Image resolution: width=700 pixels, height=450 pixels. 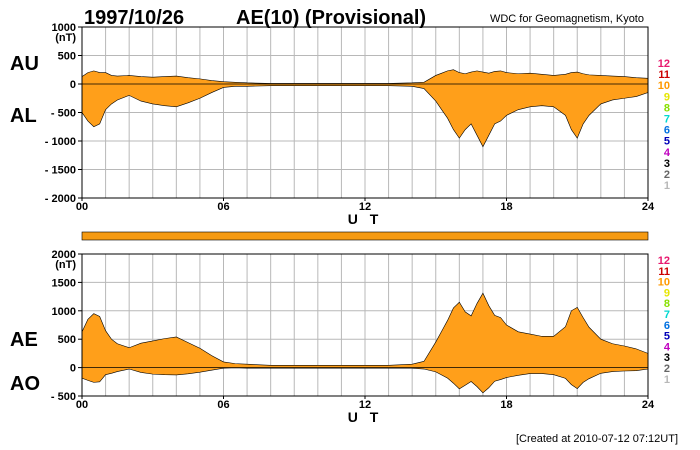 What do you see at coordinates (64, 283) in the screenshot?
I see `ae-ao-y-tick-label: 1500` at bounding box center [64, 283].